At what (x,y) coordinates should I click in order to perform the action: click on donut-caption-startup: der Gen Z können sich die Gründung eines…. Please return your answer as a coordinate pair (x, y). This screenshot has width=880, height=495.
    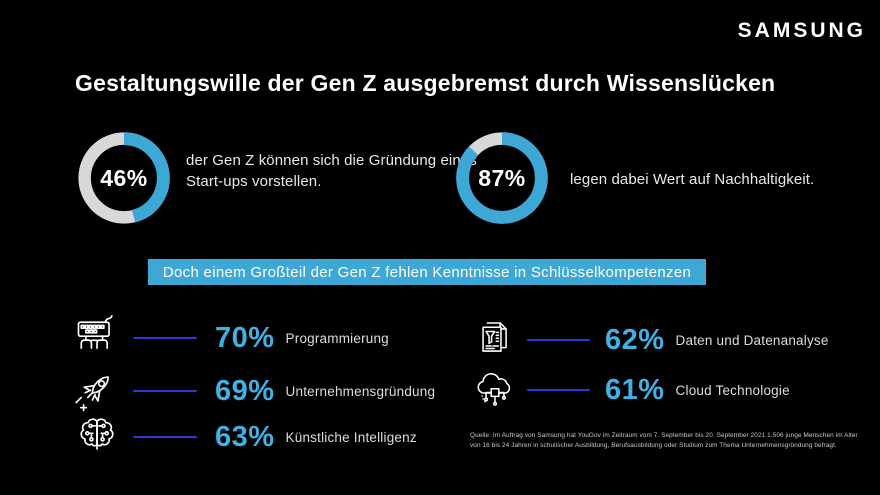
    Looking at the image, I should click on (331, 171).